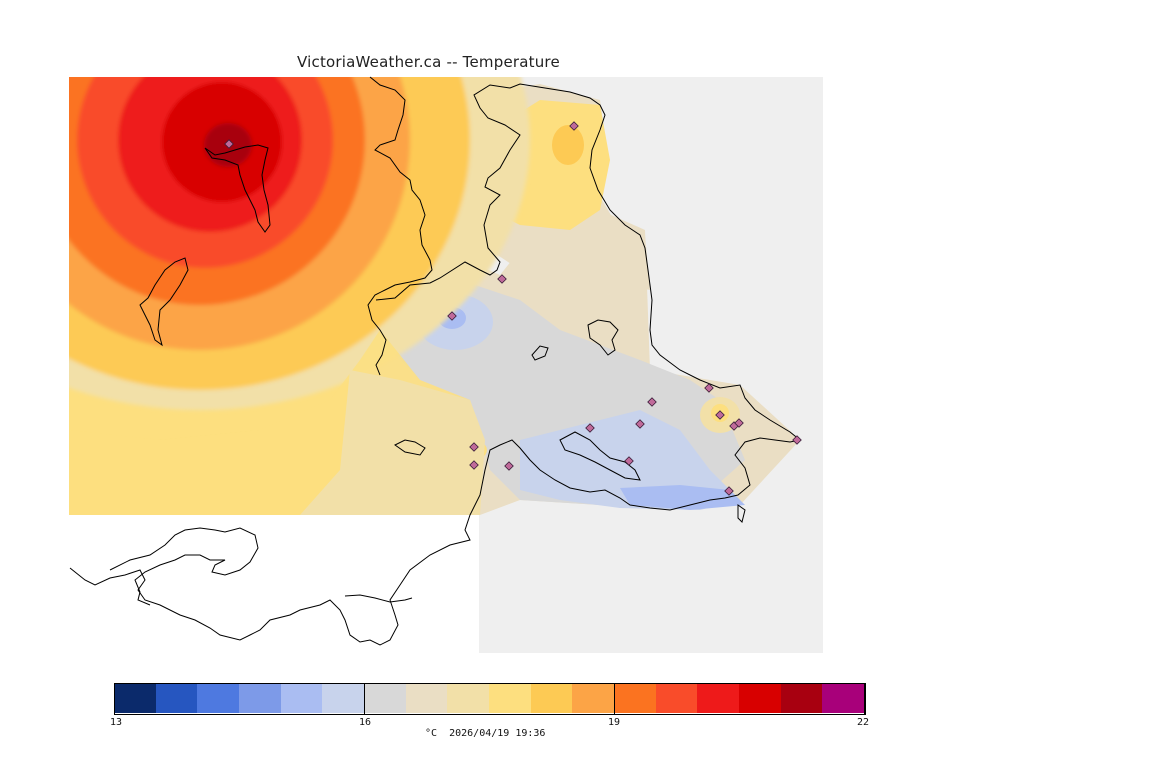 This screenshot has height=768, width=1152. I want to click on colorbar-tick-label: 22, so click(863, 722).